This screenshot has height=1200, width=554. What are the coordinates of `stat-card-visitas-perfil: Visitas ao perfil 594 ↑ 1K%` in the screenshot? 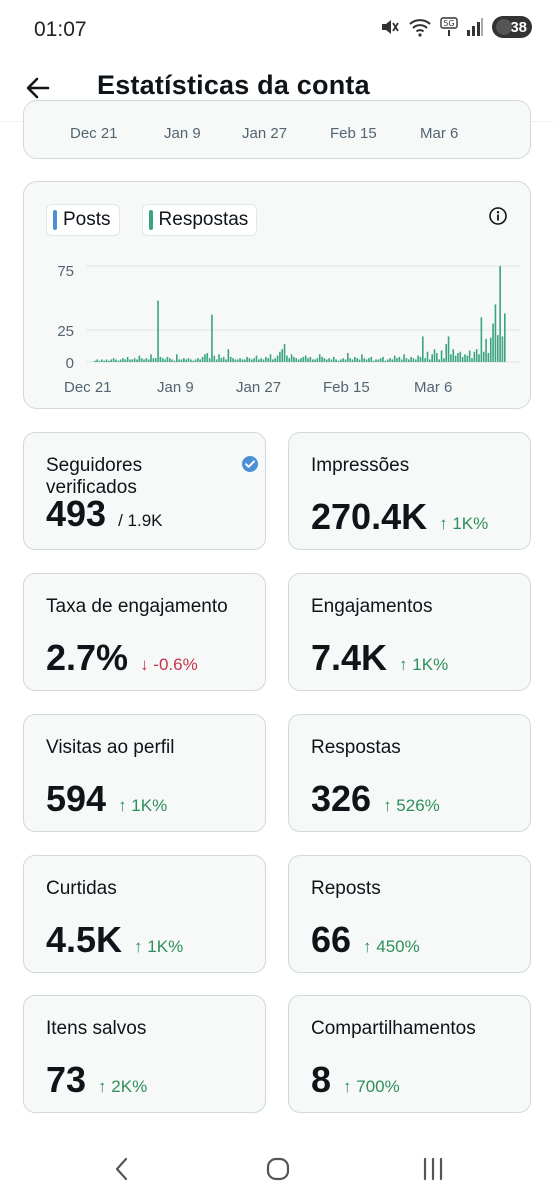 It's located at (144, 773).